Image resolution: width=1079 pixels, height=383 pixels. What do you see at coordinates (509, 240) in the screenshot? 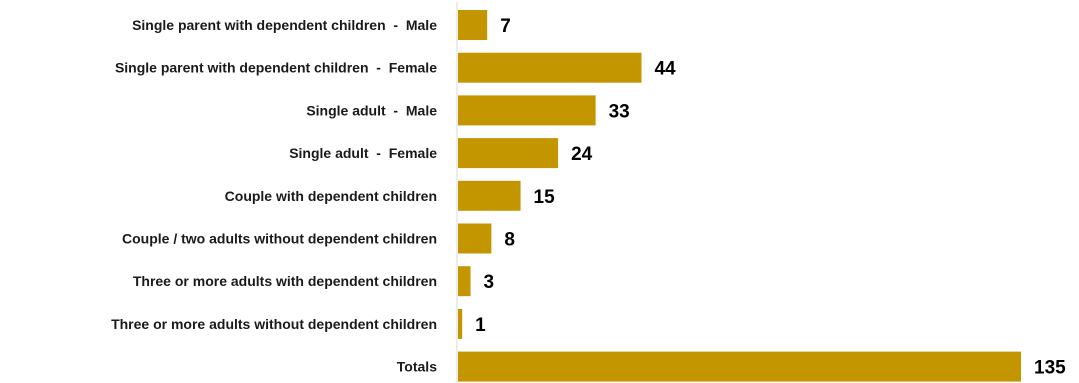
I see `data-label: 8` at bounding box center [509, 240].